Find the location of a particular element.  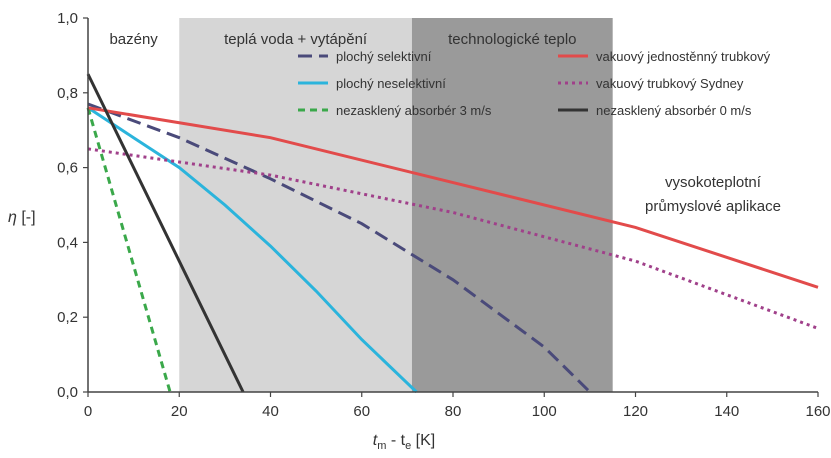

y-tick-label: 0,6 is located at coordinates (67, 168).